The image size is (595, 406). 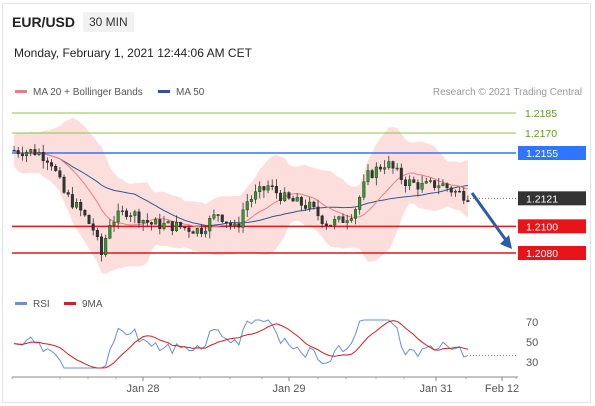 I want to click on symbol-title: EUR/USD, so click(x=44, y=22).